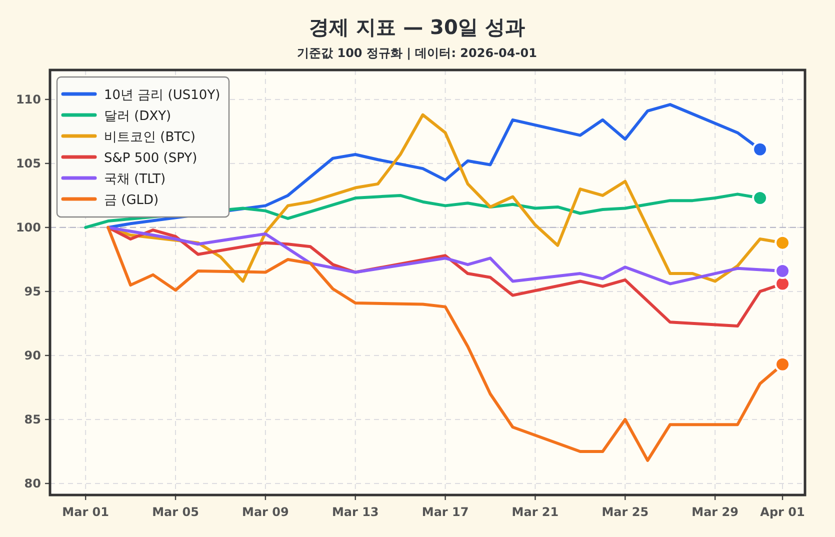 The width and height of the screenshot is (835, 537). I want to click on xtick: Mar 09, so click(265, 512).